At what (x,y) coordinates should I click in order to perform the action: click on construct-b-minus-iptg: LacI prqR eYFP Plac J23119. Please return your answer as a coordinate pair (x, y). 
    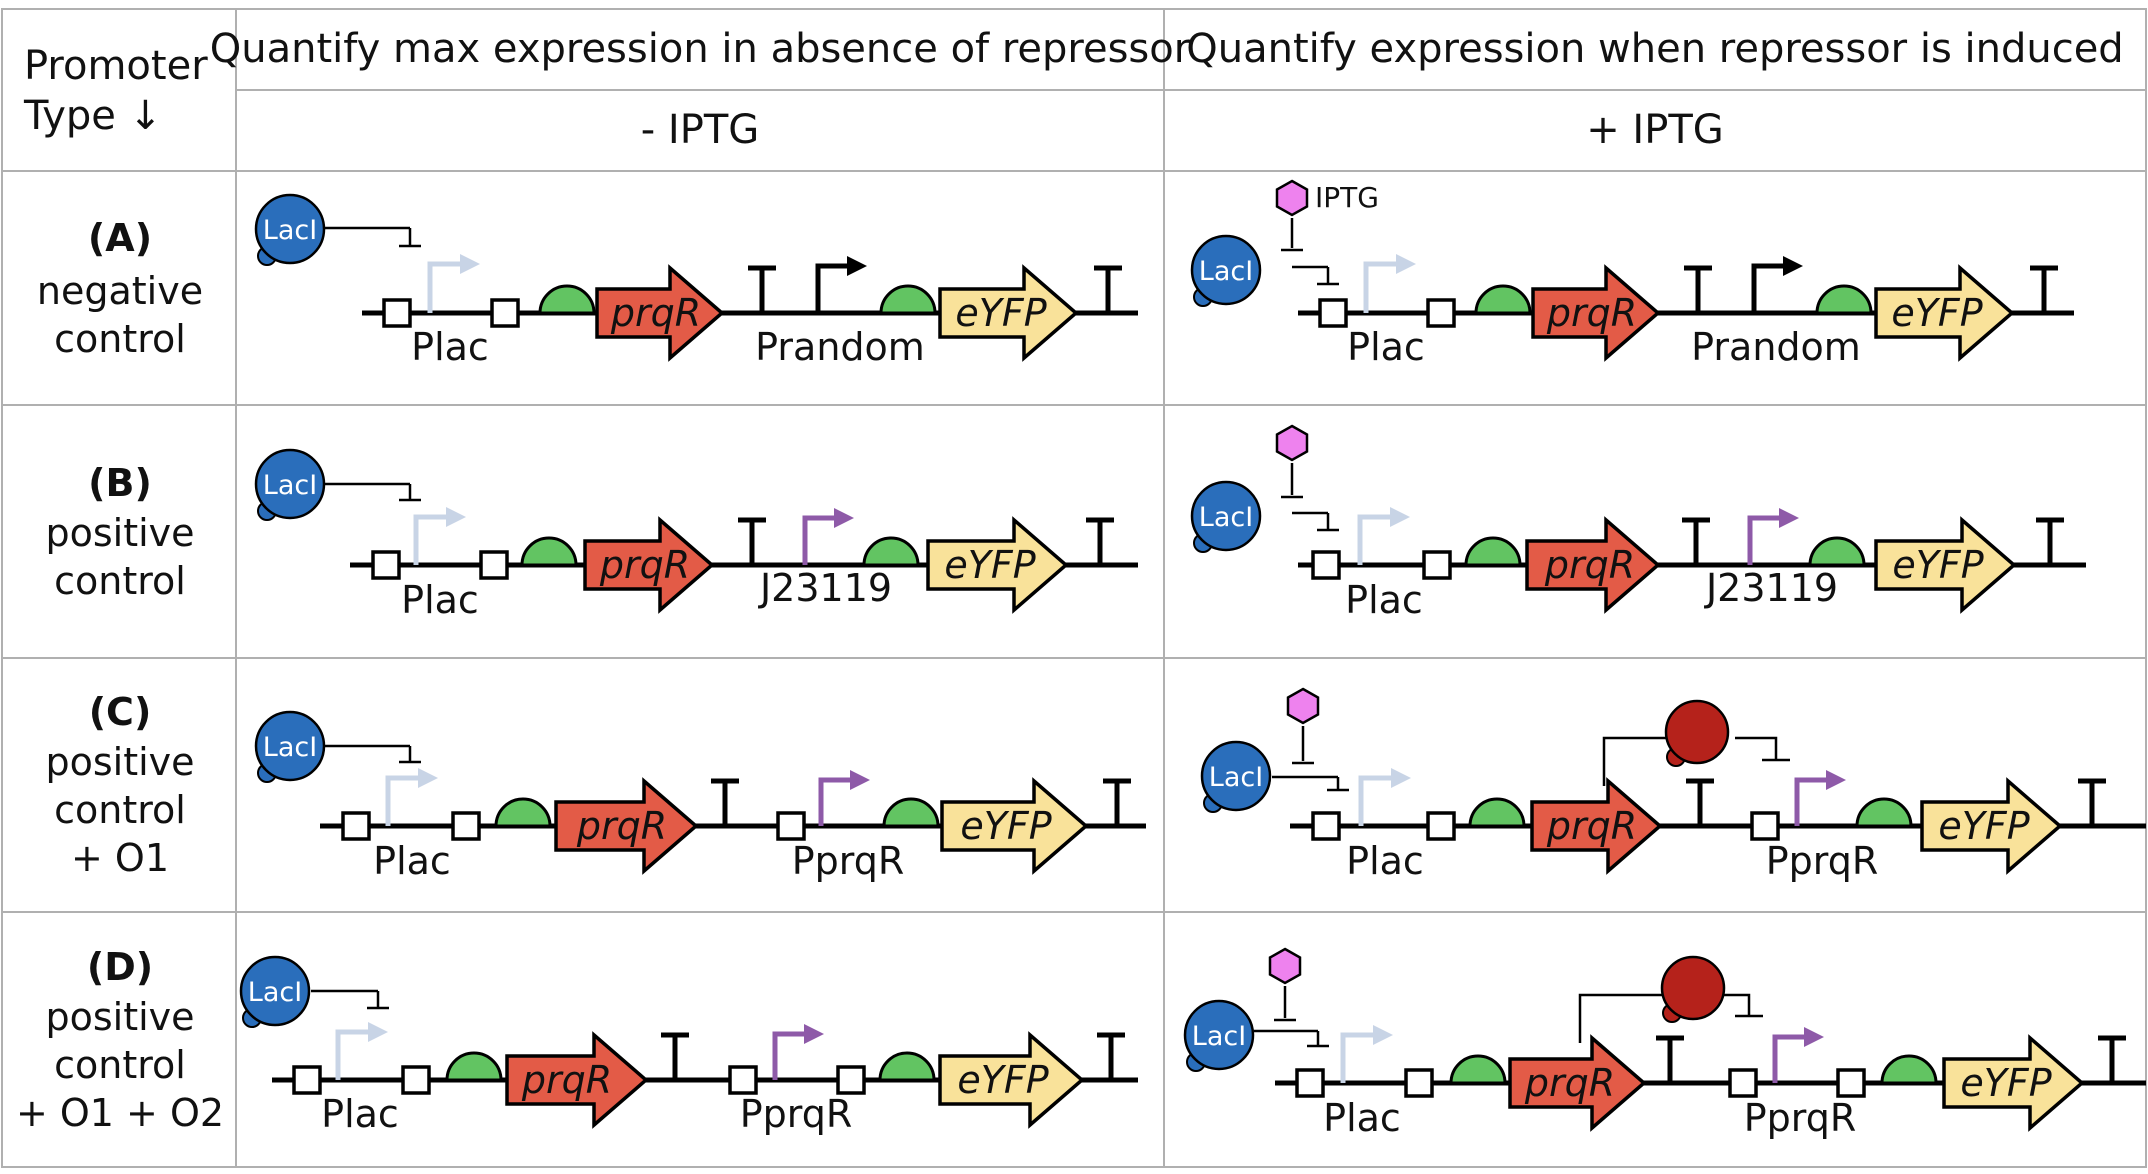
    Looking at the image, I should click on (696, 535).